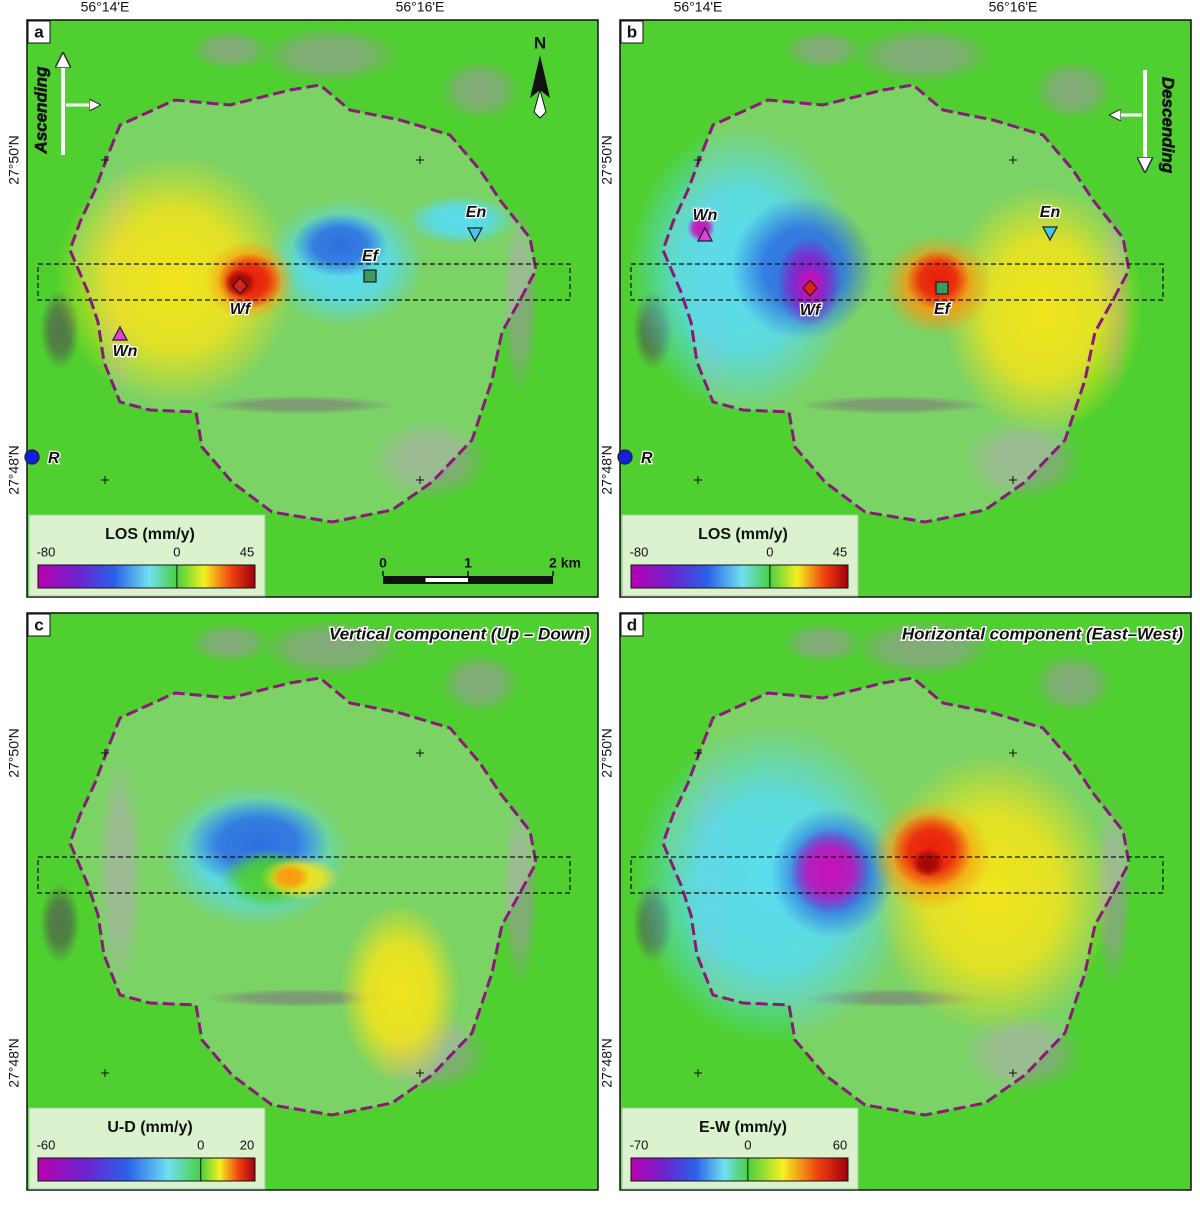 Image resolution: width=1200 pixels, height=1205 pixels. What do you see at coordinates (1042, 633) in the screenshot?
I see `panel-title: Horizontal component (East–West)` at bounding box center [1042, 633].